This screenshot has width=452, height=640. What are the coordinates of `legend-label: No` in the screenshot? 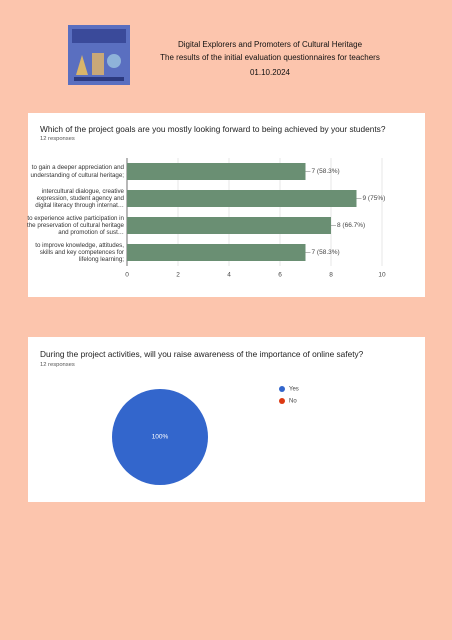 It's located at (293, 402).